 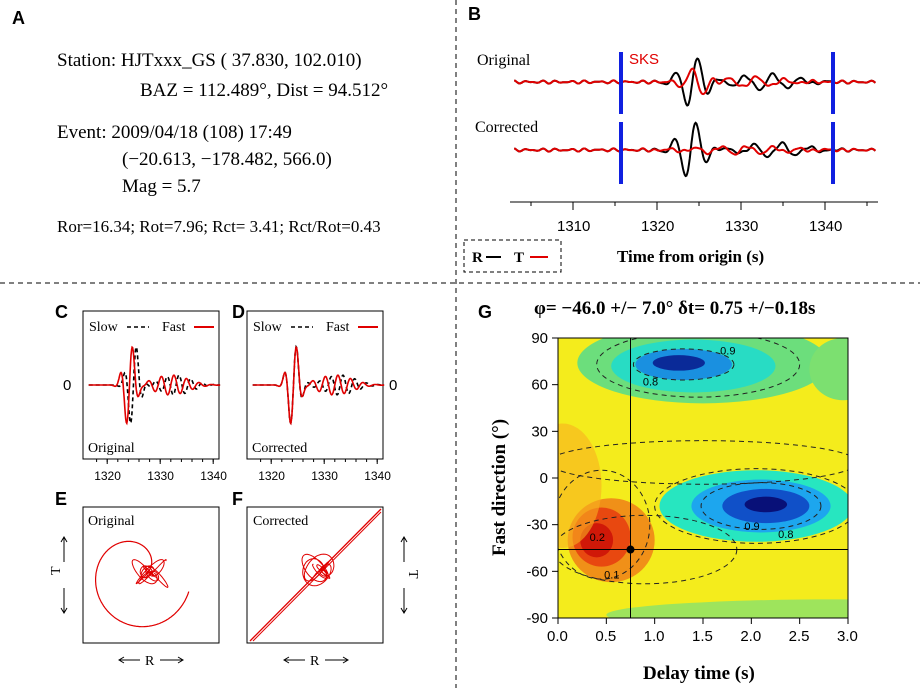 What do you see at coordinates (18, 18) in the screenshot?
I see `panel-label-a: A` at bounding box center [18, 18].